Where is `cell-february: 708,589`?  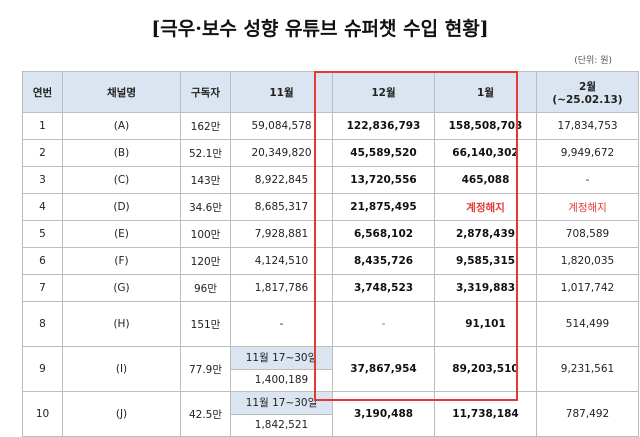
cell-february: 708,589 is located at coordinates (587, 234).